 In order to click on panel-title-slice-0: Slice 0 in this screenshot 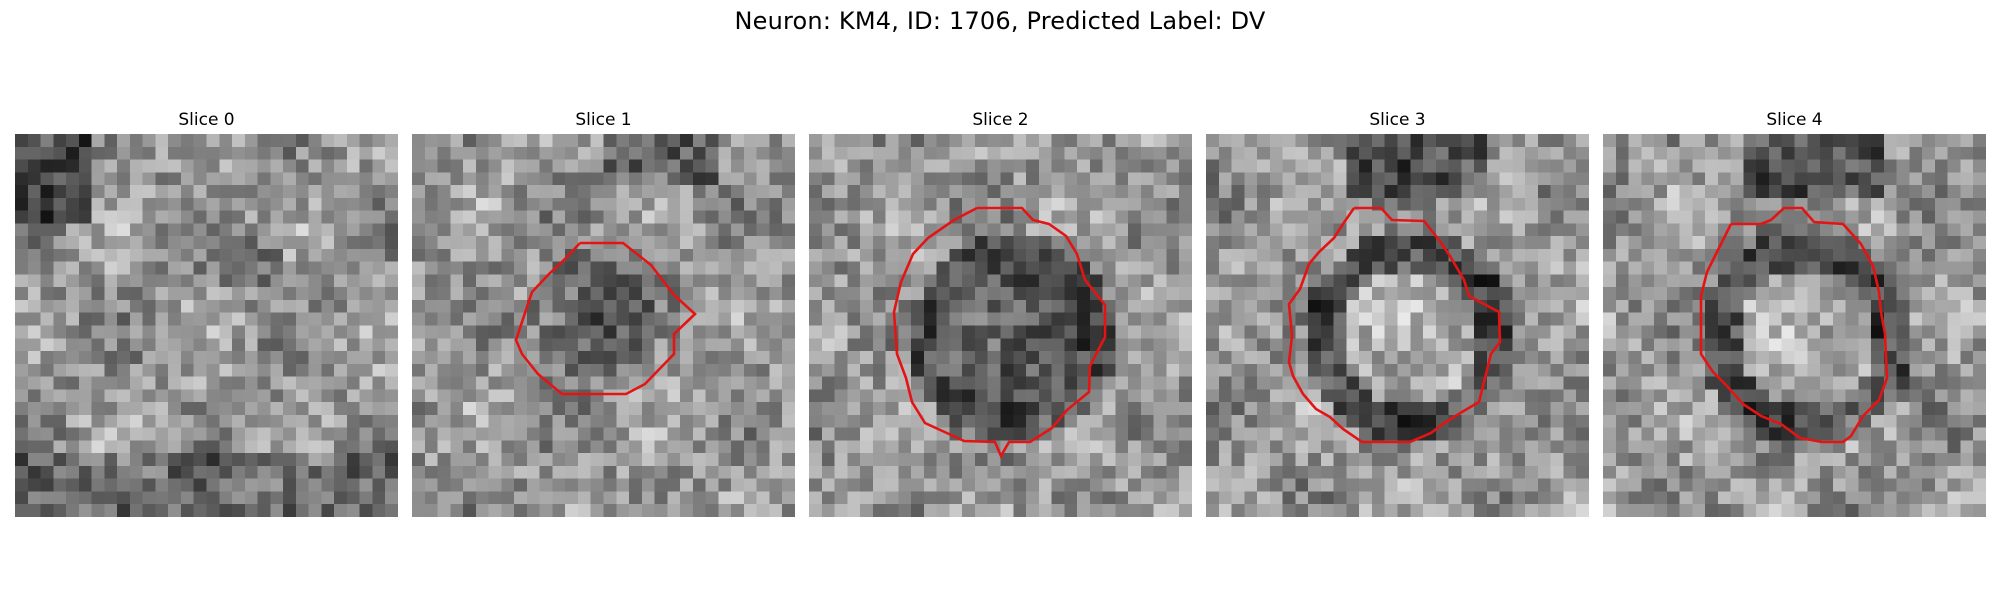, I will do `click(206, 120)`.